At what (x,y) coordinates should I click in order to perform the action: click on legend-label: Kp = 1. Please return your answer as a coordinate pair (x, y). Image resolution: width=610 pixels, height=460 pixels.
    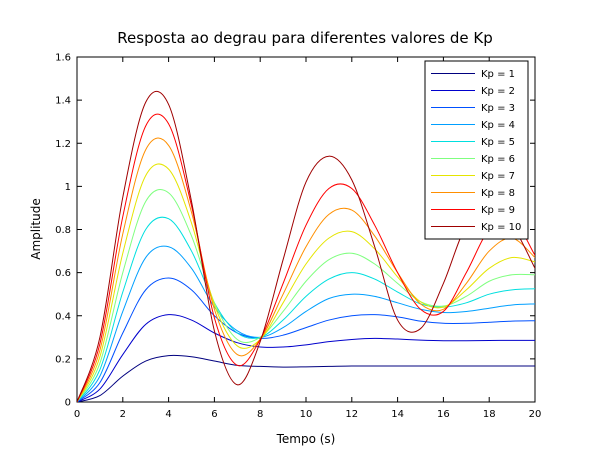
    Looking at the image, I should click on (498, 74).